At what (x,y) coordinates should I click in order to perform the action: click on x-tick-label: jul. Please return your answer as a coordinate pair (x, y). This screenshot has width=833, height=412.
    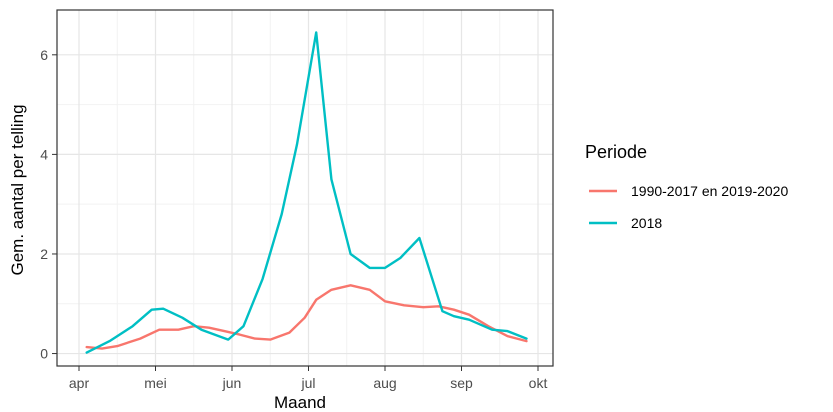
    Looking at the image, I should click on (307, 383).